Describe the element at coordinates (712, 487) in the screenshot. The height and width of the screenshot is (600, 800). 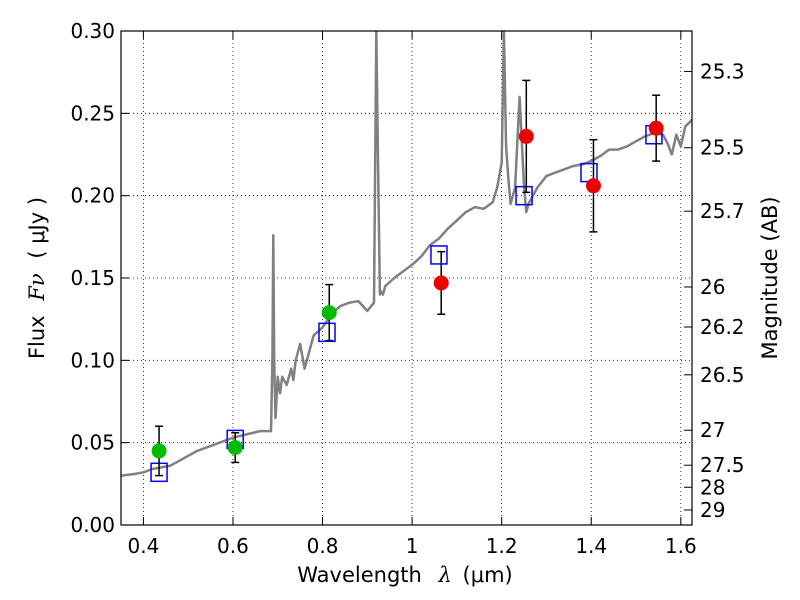
I see `y2-tick-label: 28` at that location.